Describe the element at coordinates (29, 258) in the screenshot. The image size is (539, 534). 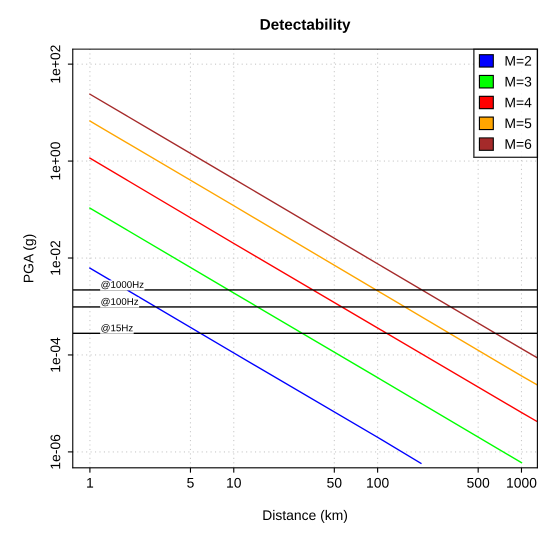
I see `y-axis-title: PGA (g)` at that location.